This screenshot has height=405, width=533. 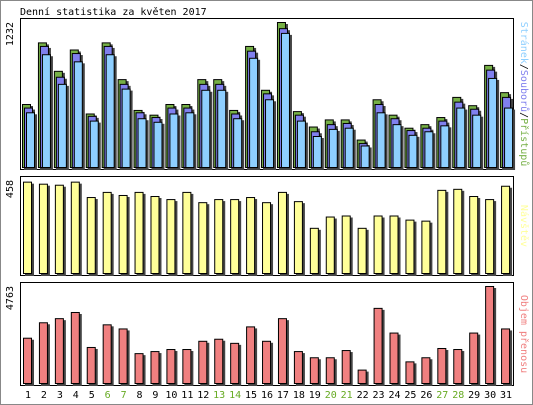 What do you see at coordinates (203, 395) in the screenshot?
I see `x-tick-label-day-12: 12` at bounding box center [203, 395].